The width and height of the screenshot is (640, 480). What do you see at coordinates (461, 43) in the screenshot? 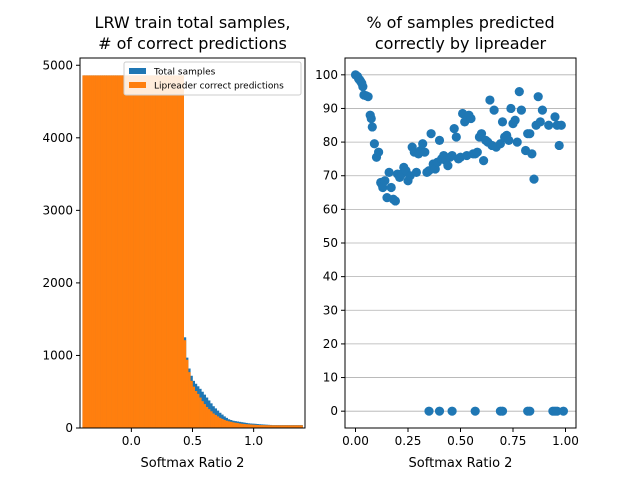
I see `chart2-title-line-2: correctly by lipreader` at bounding box center [461, 43].